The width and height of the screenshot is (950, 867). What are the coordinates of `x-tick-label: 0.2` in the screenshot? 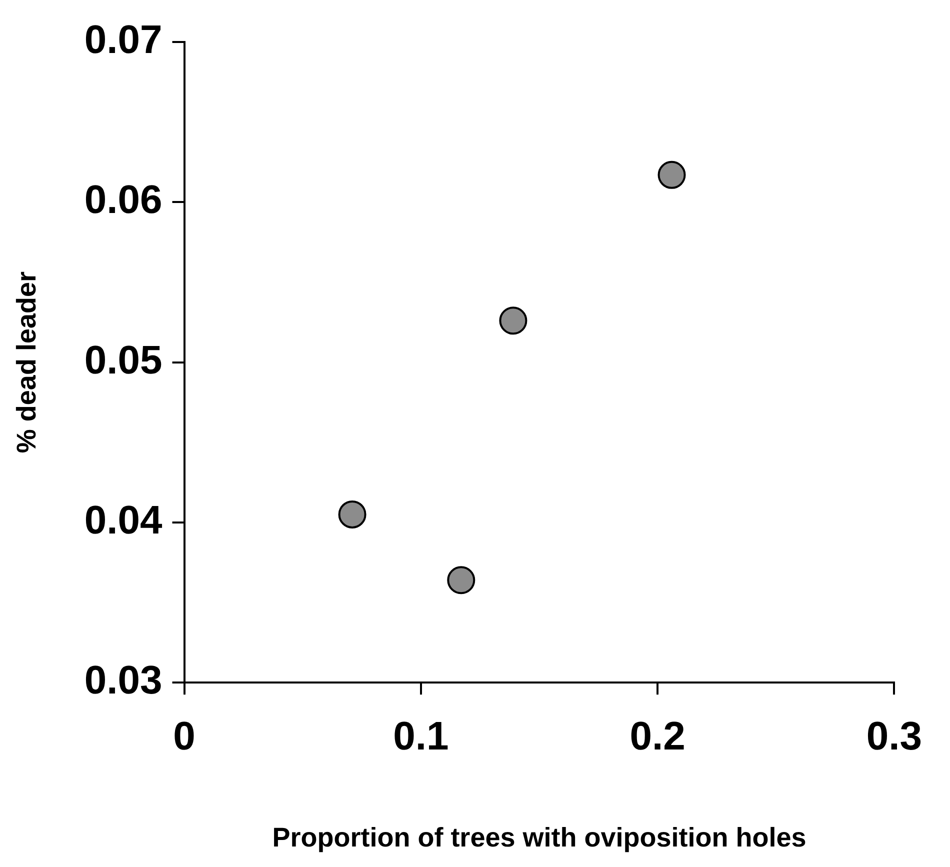 It's located at (658, 736).